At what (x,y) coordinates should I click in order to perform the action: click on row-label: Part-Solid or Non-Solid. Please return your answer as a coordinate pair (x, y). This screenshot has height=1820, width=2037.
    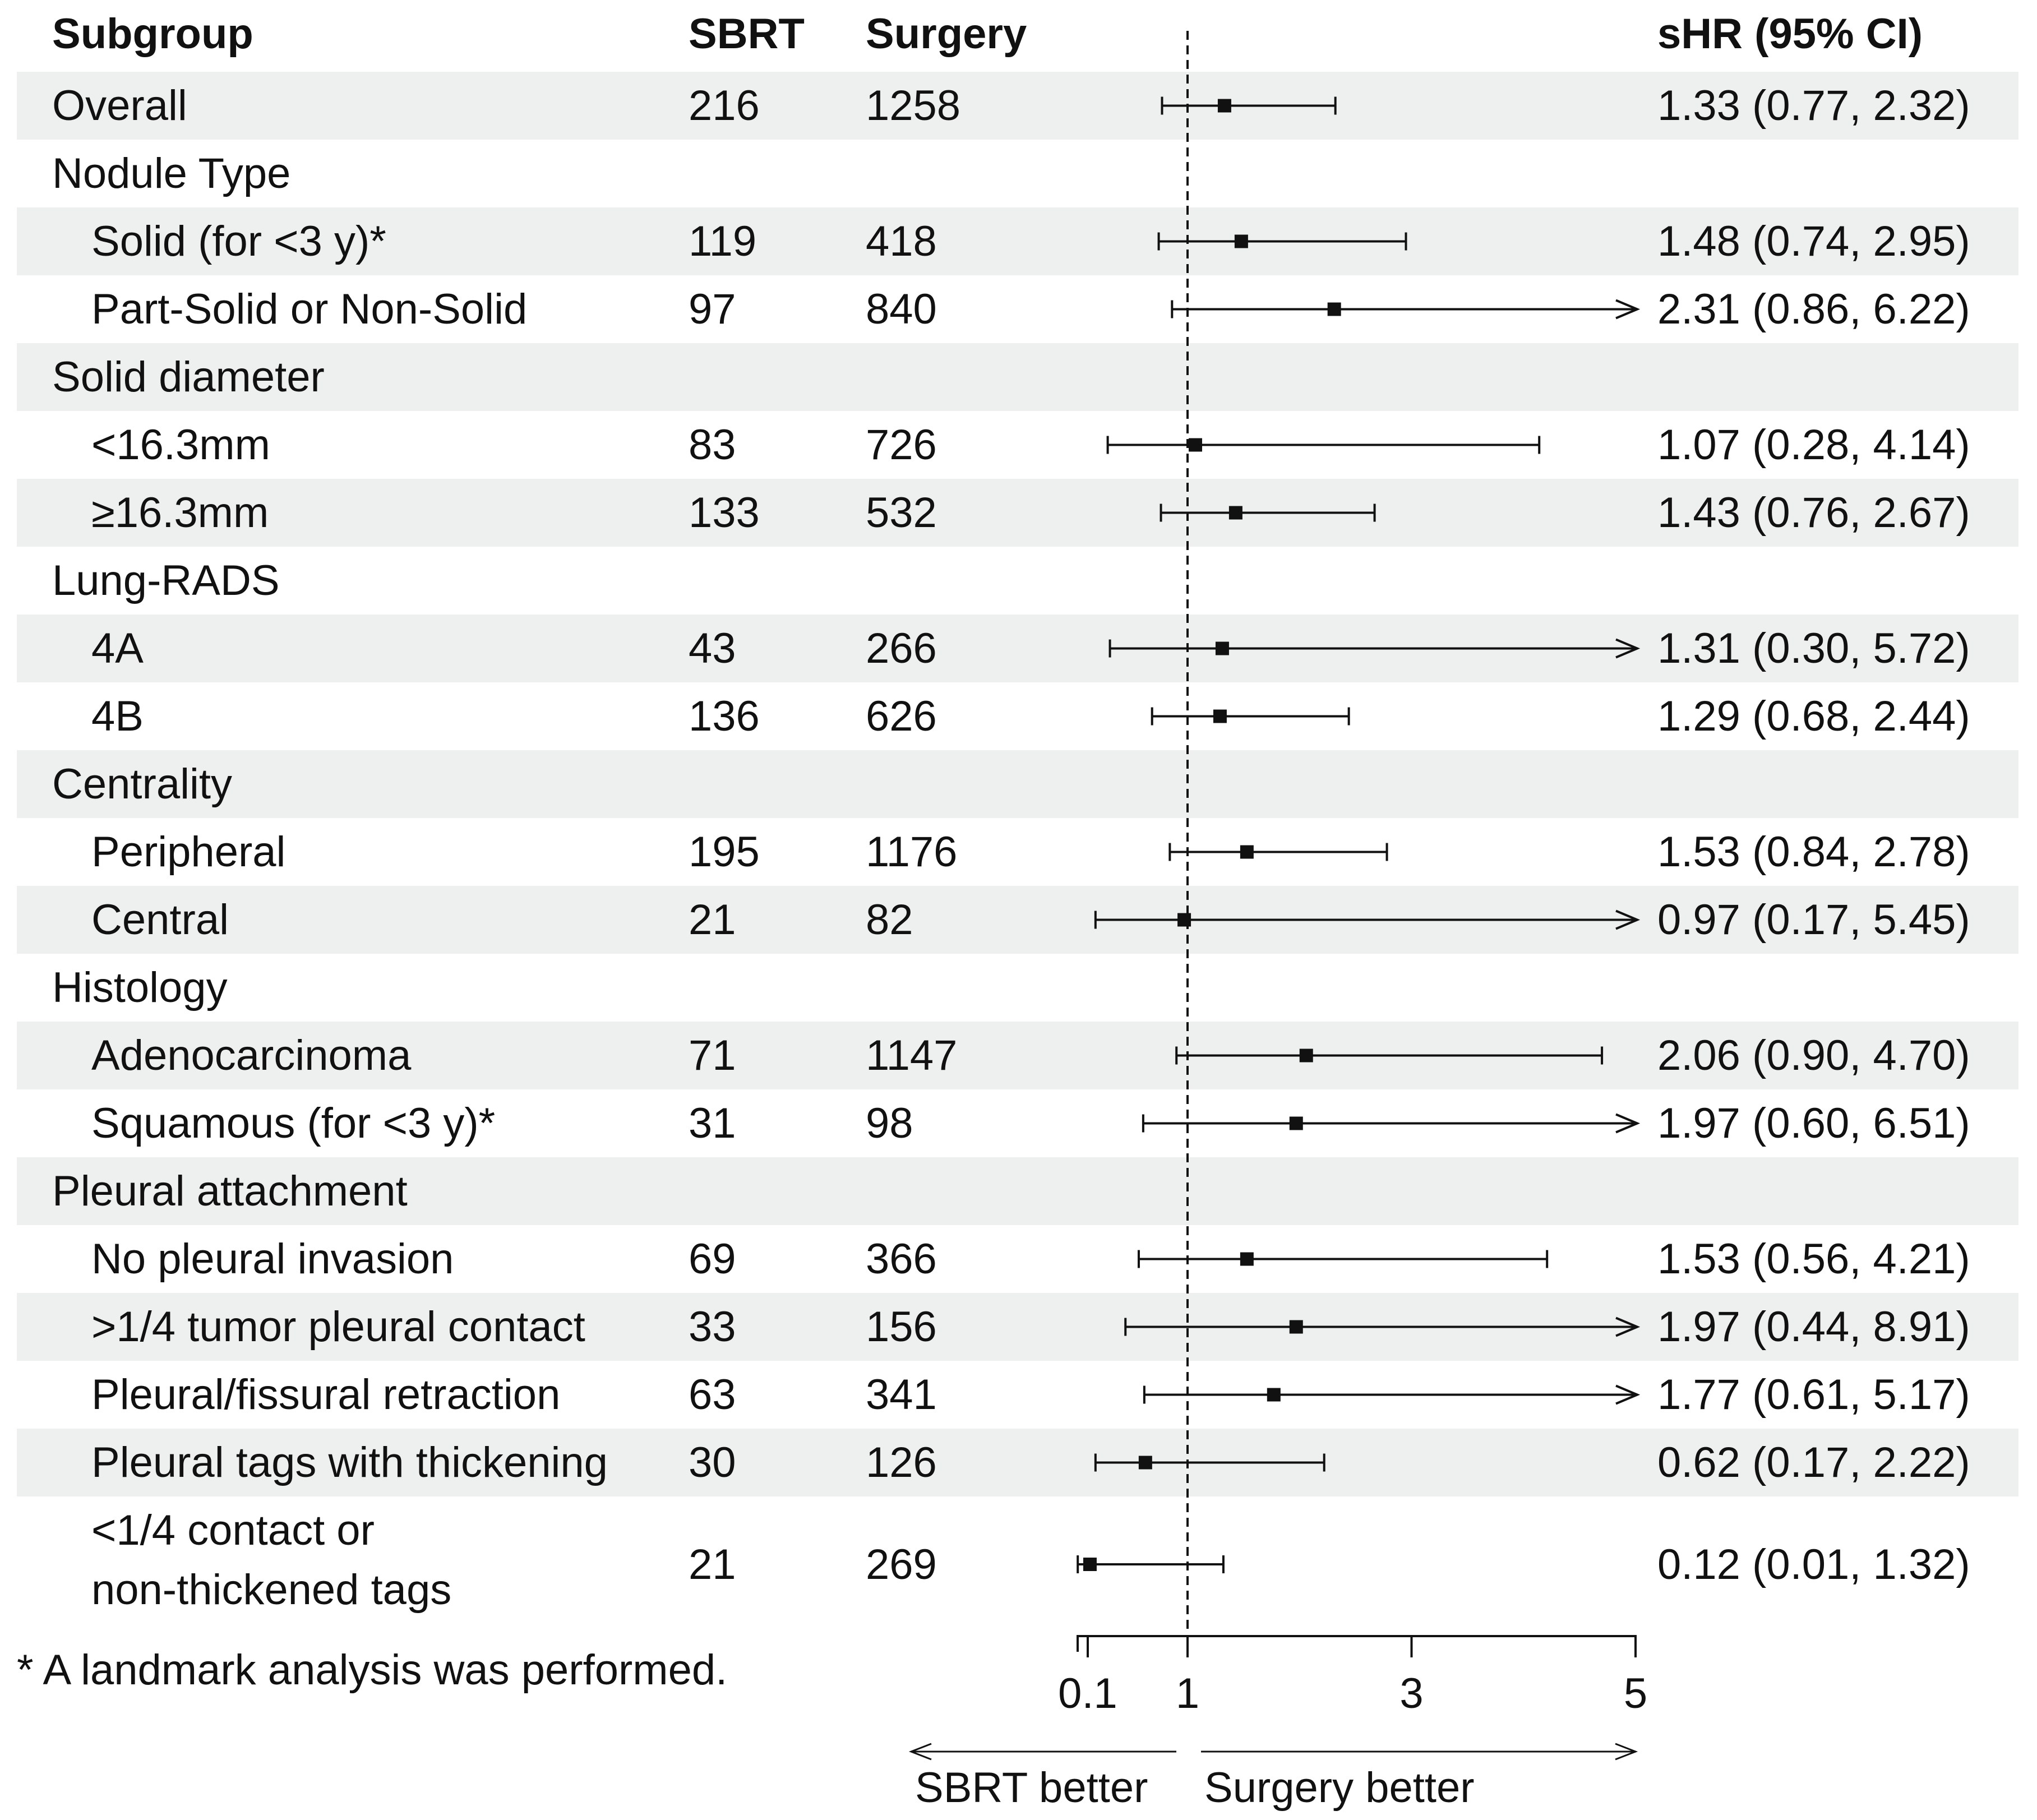
    Looking at the image, I should click on (310, 309).